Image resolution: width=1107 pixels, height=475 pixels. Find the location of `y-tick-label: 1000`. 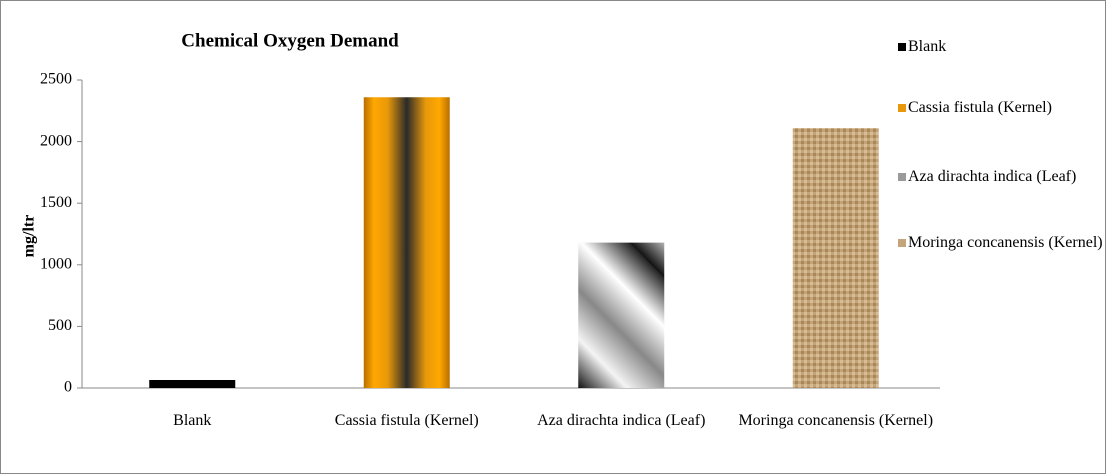

y-tick-label: 1000 is located at coordinates (56, 263).